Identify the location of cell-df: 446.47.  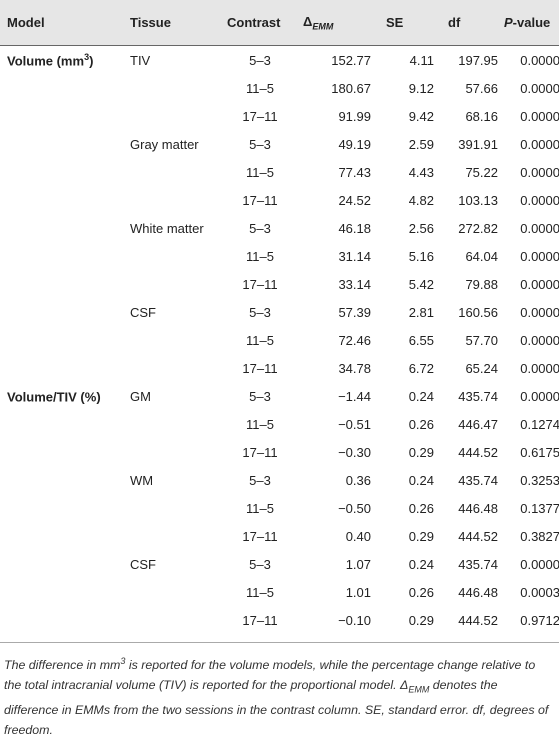
(478, 424).